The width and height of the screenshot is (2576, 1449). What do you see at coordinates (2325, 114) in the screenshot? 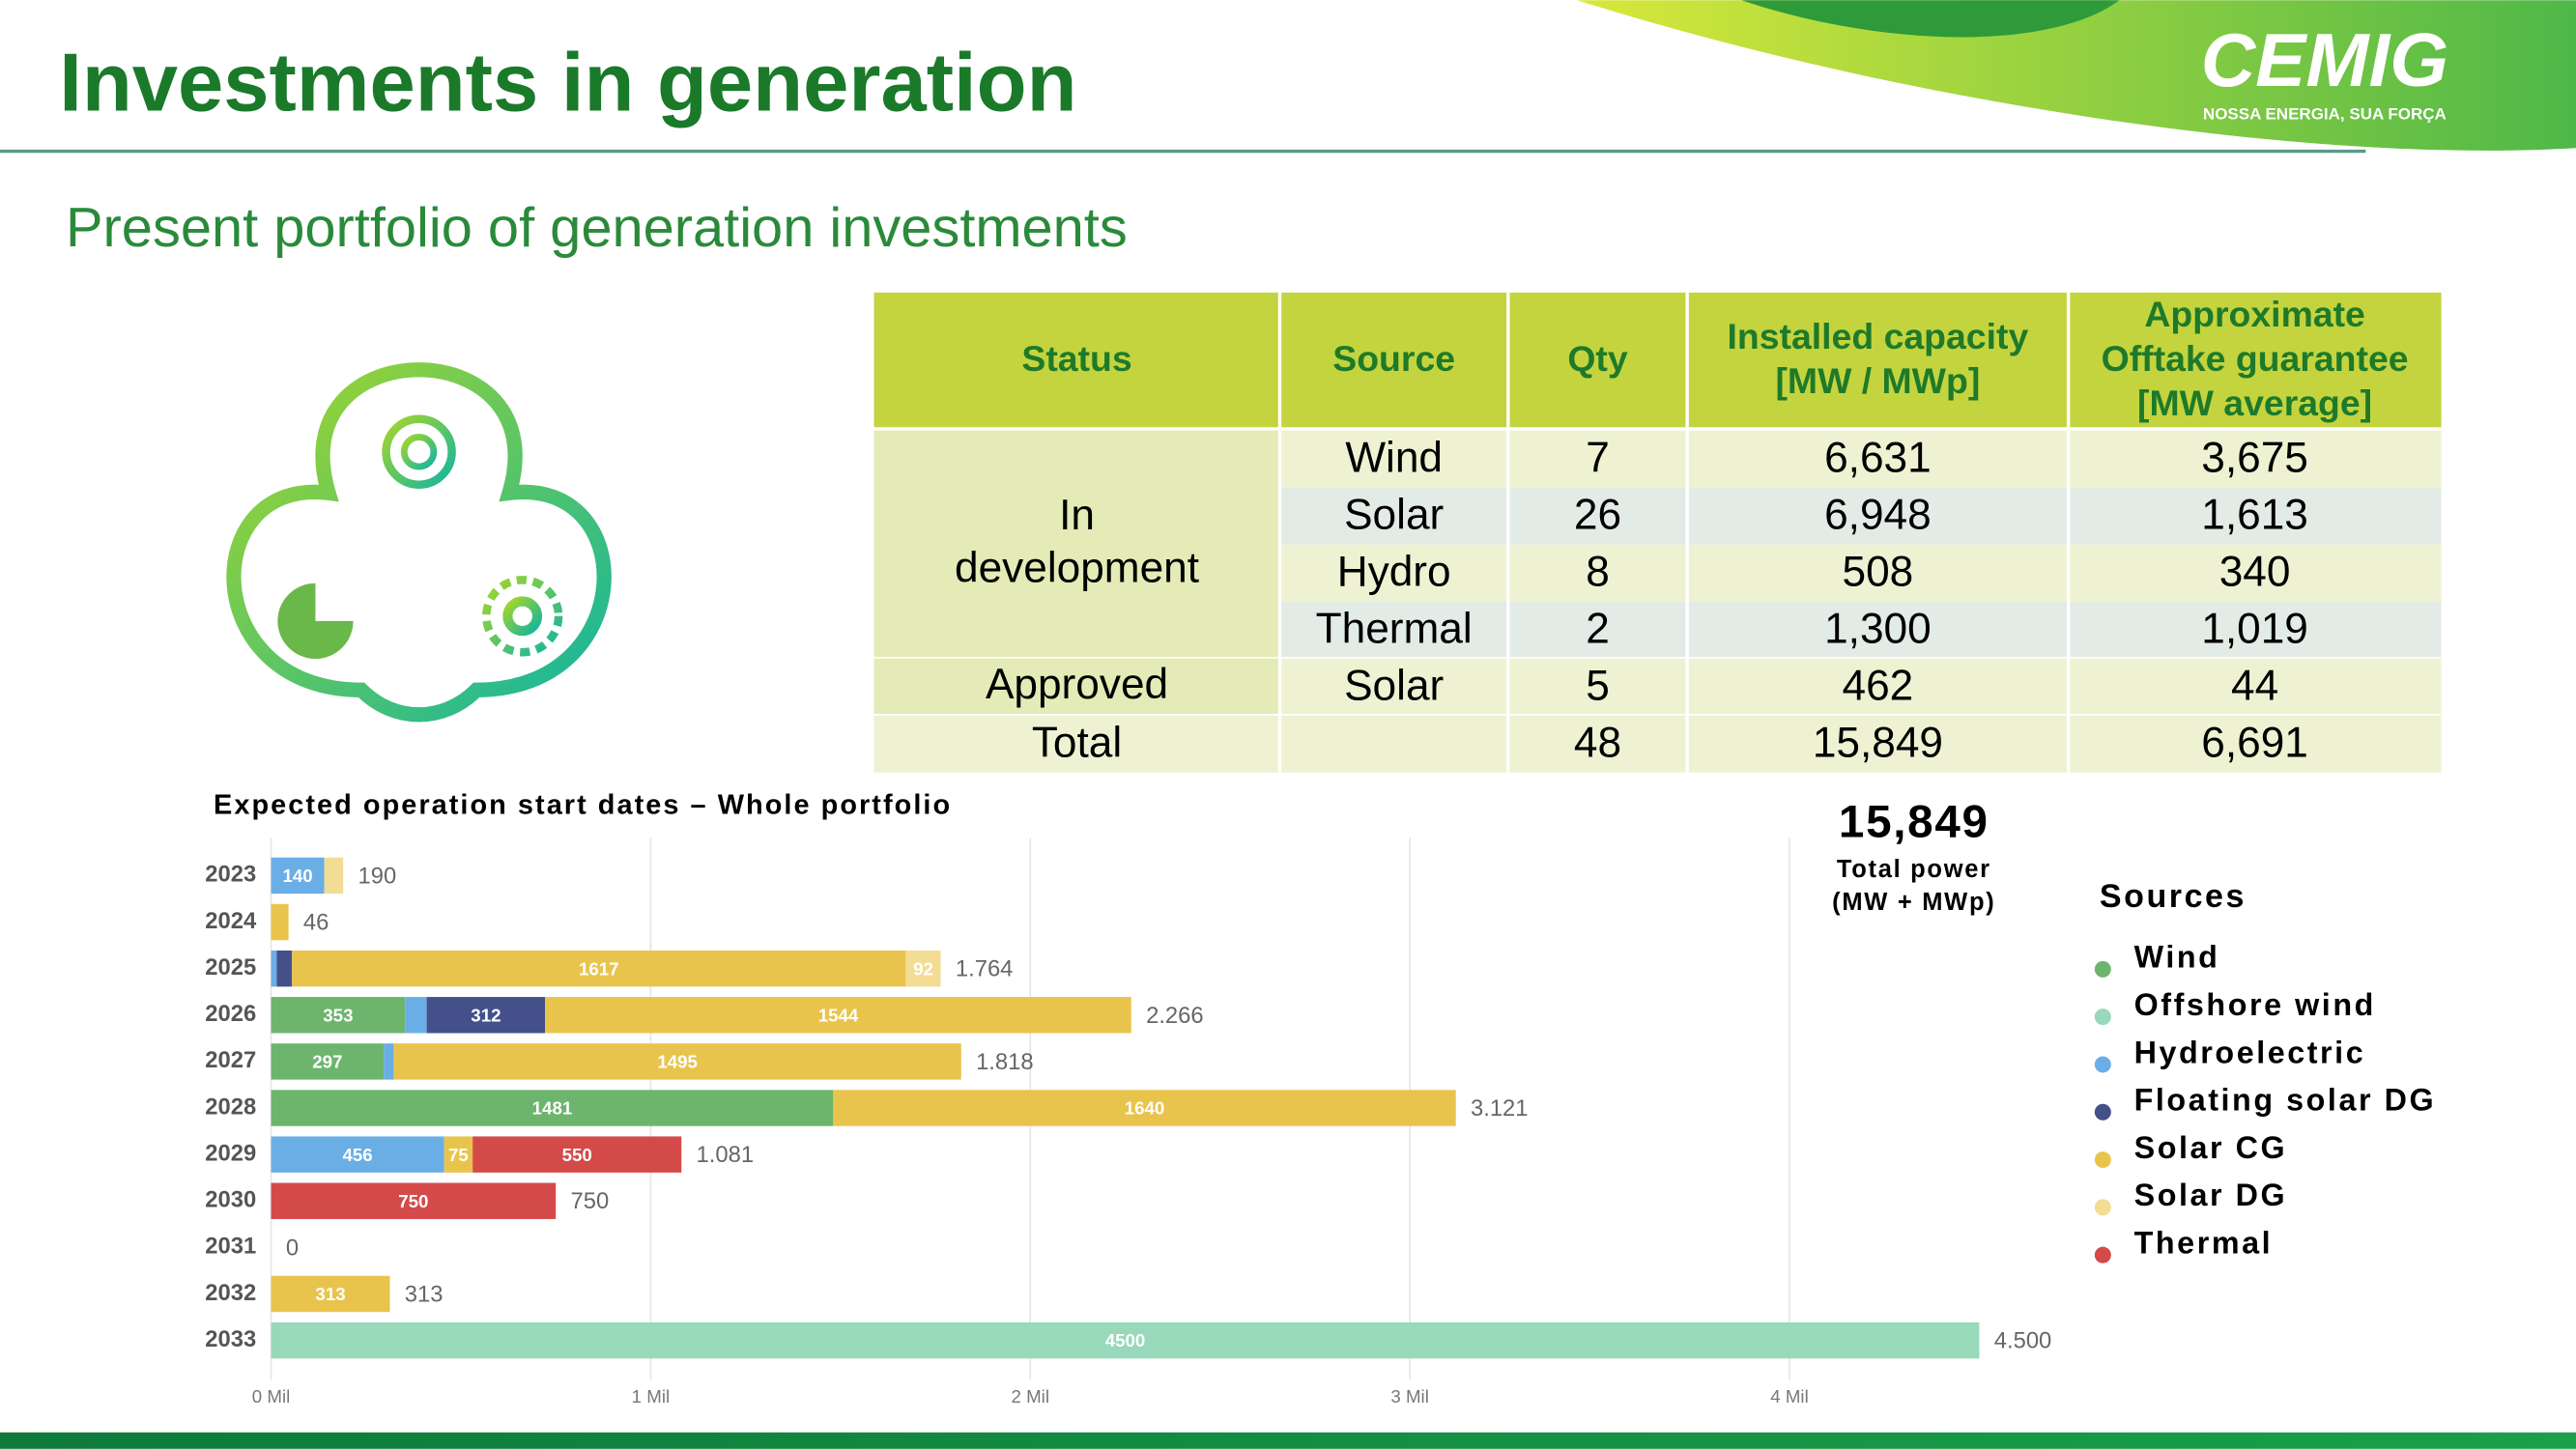
I see `tagline: NOSSA ENERGIA, SUA FORÇA` at bounding box center [2325, 114].